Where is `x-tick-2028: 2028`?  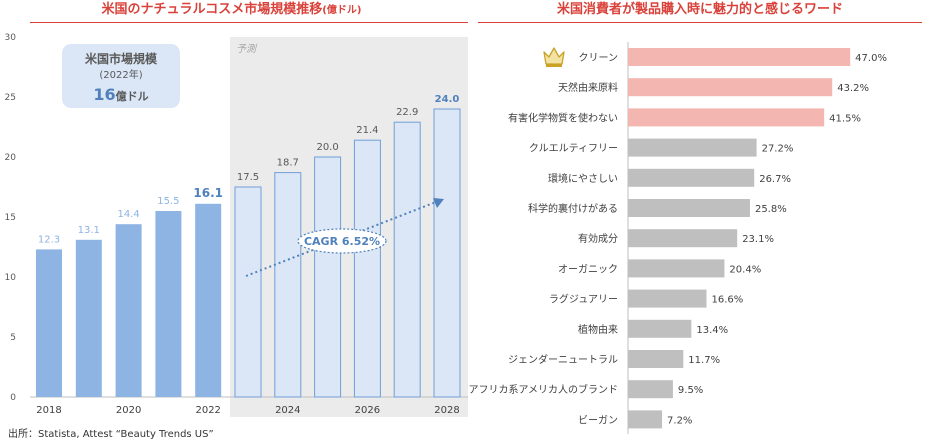 x-tick-2028: 2028 is located at coordinates (446, 410).